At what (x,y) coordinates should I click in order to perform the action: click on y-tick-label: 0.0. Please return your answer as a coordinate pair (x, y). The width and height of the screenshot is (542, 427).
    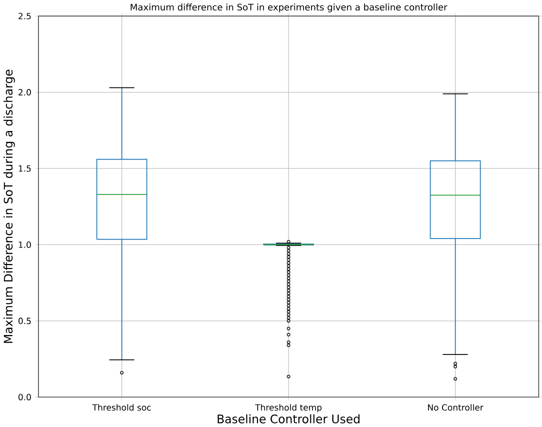
    Looking at the image, I should click on (24, 397).